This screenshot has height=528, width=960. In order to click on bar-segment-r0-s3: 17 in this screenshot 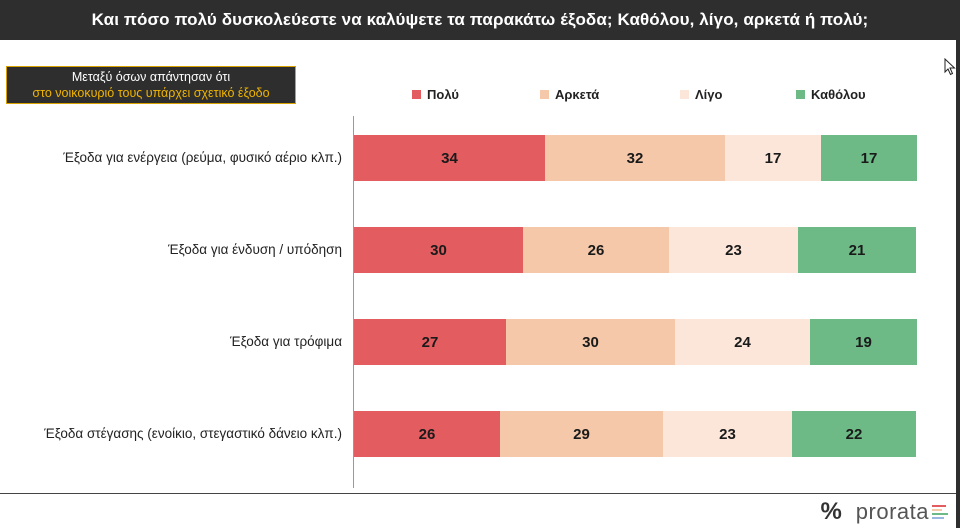, I will do `click(869, 158)`.